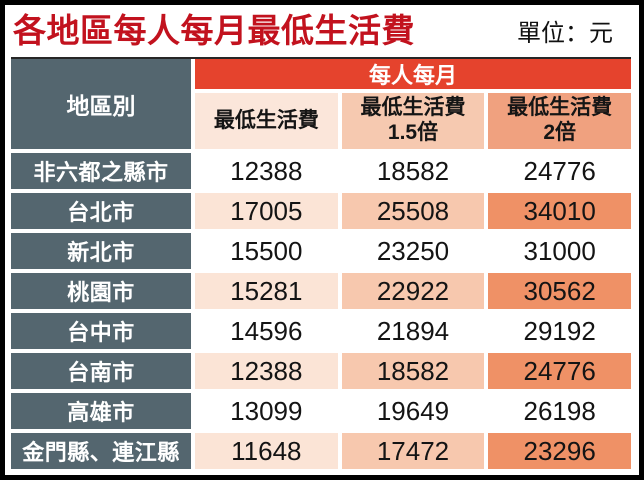  Describe the element at coordinates (413, 411) in the screenshot. I see `value-cell: 19649` at that location.